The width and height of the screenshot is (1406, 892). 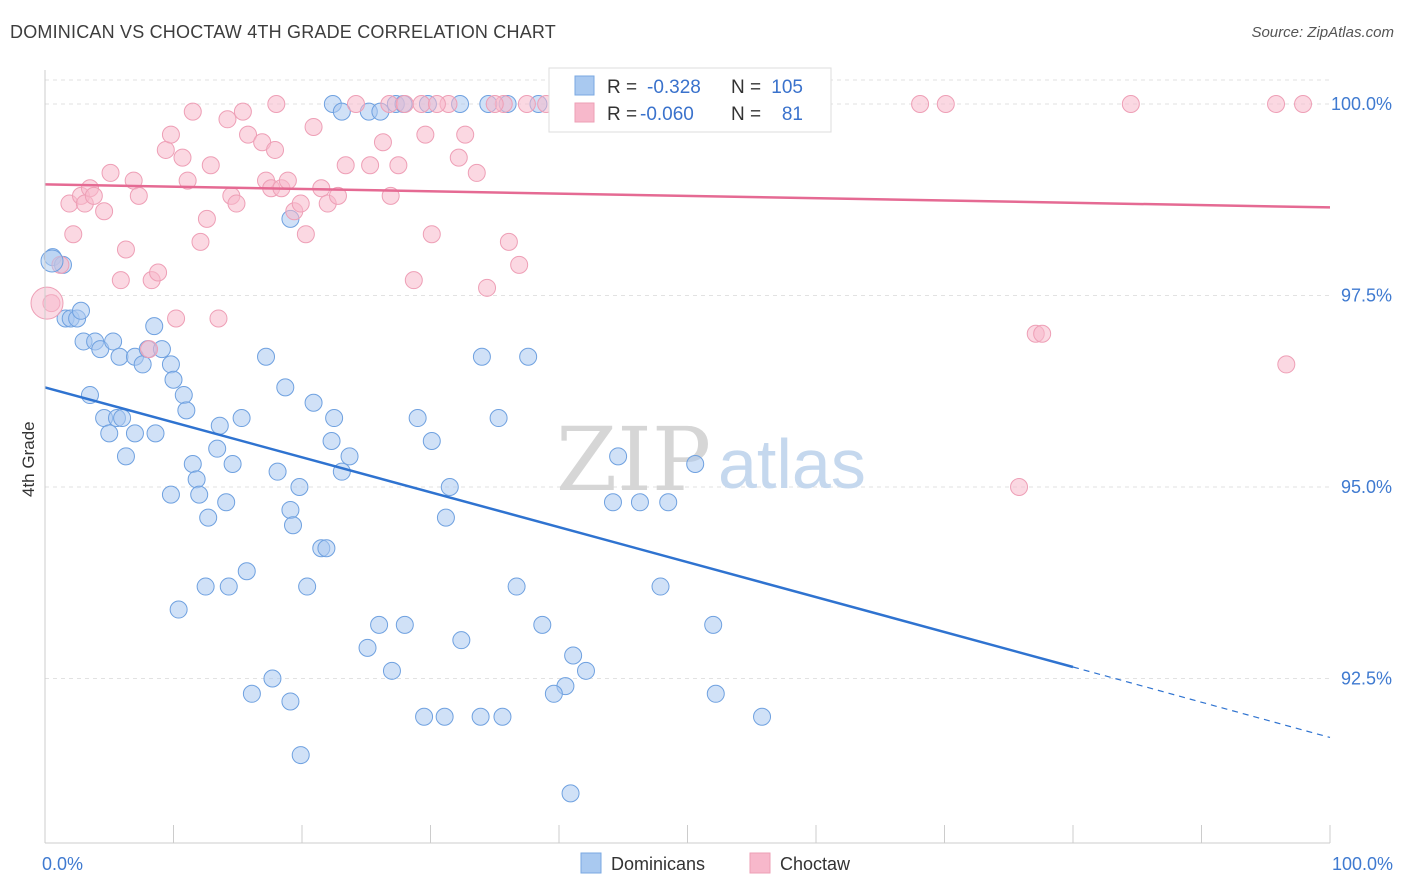 What do you see at coordinates (591, 863) in the screenshot?
I see `bottom-legend-swatch-dominicans` at bounding box center [591, 863].